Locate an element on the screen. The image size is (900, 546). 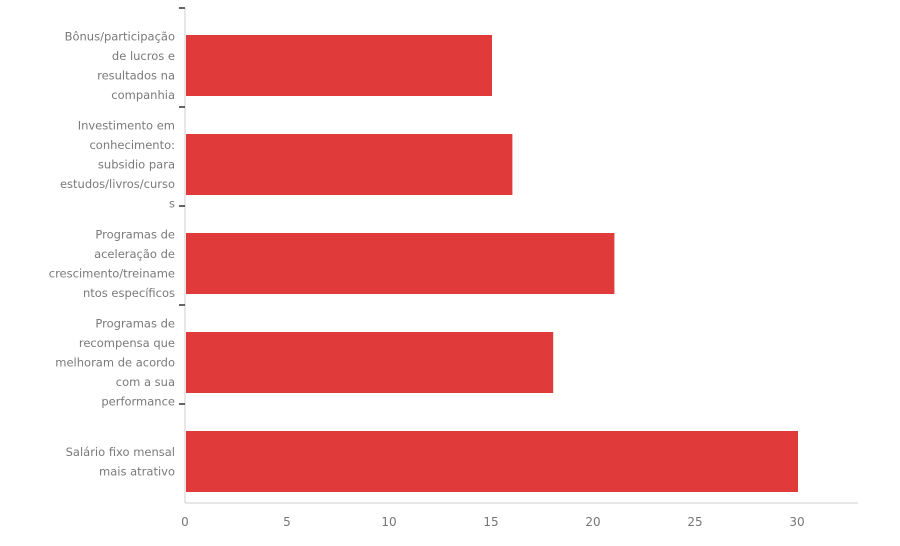
category-label-line: recompensa que is located at coordinates (127, 343).